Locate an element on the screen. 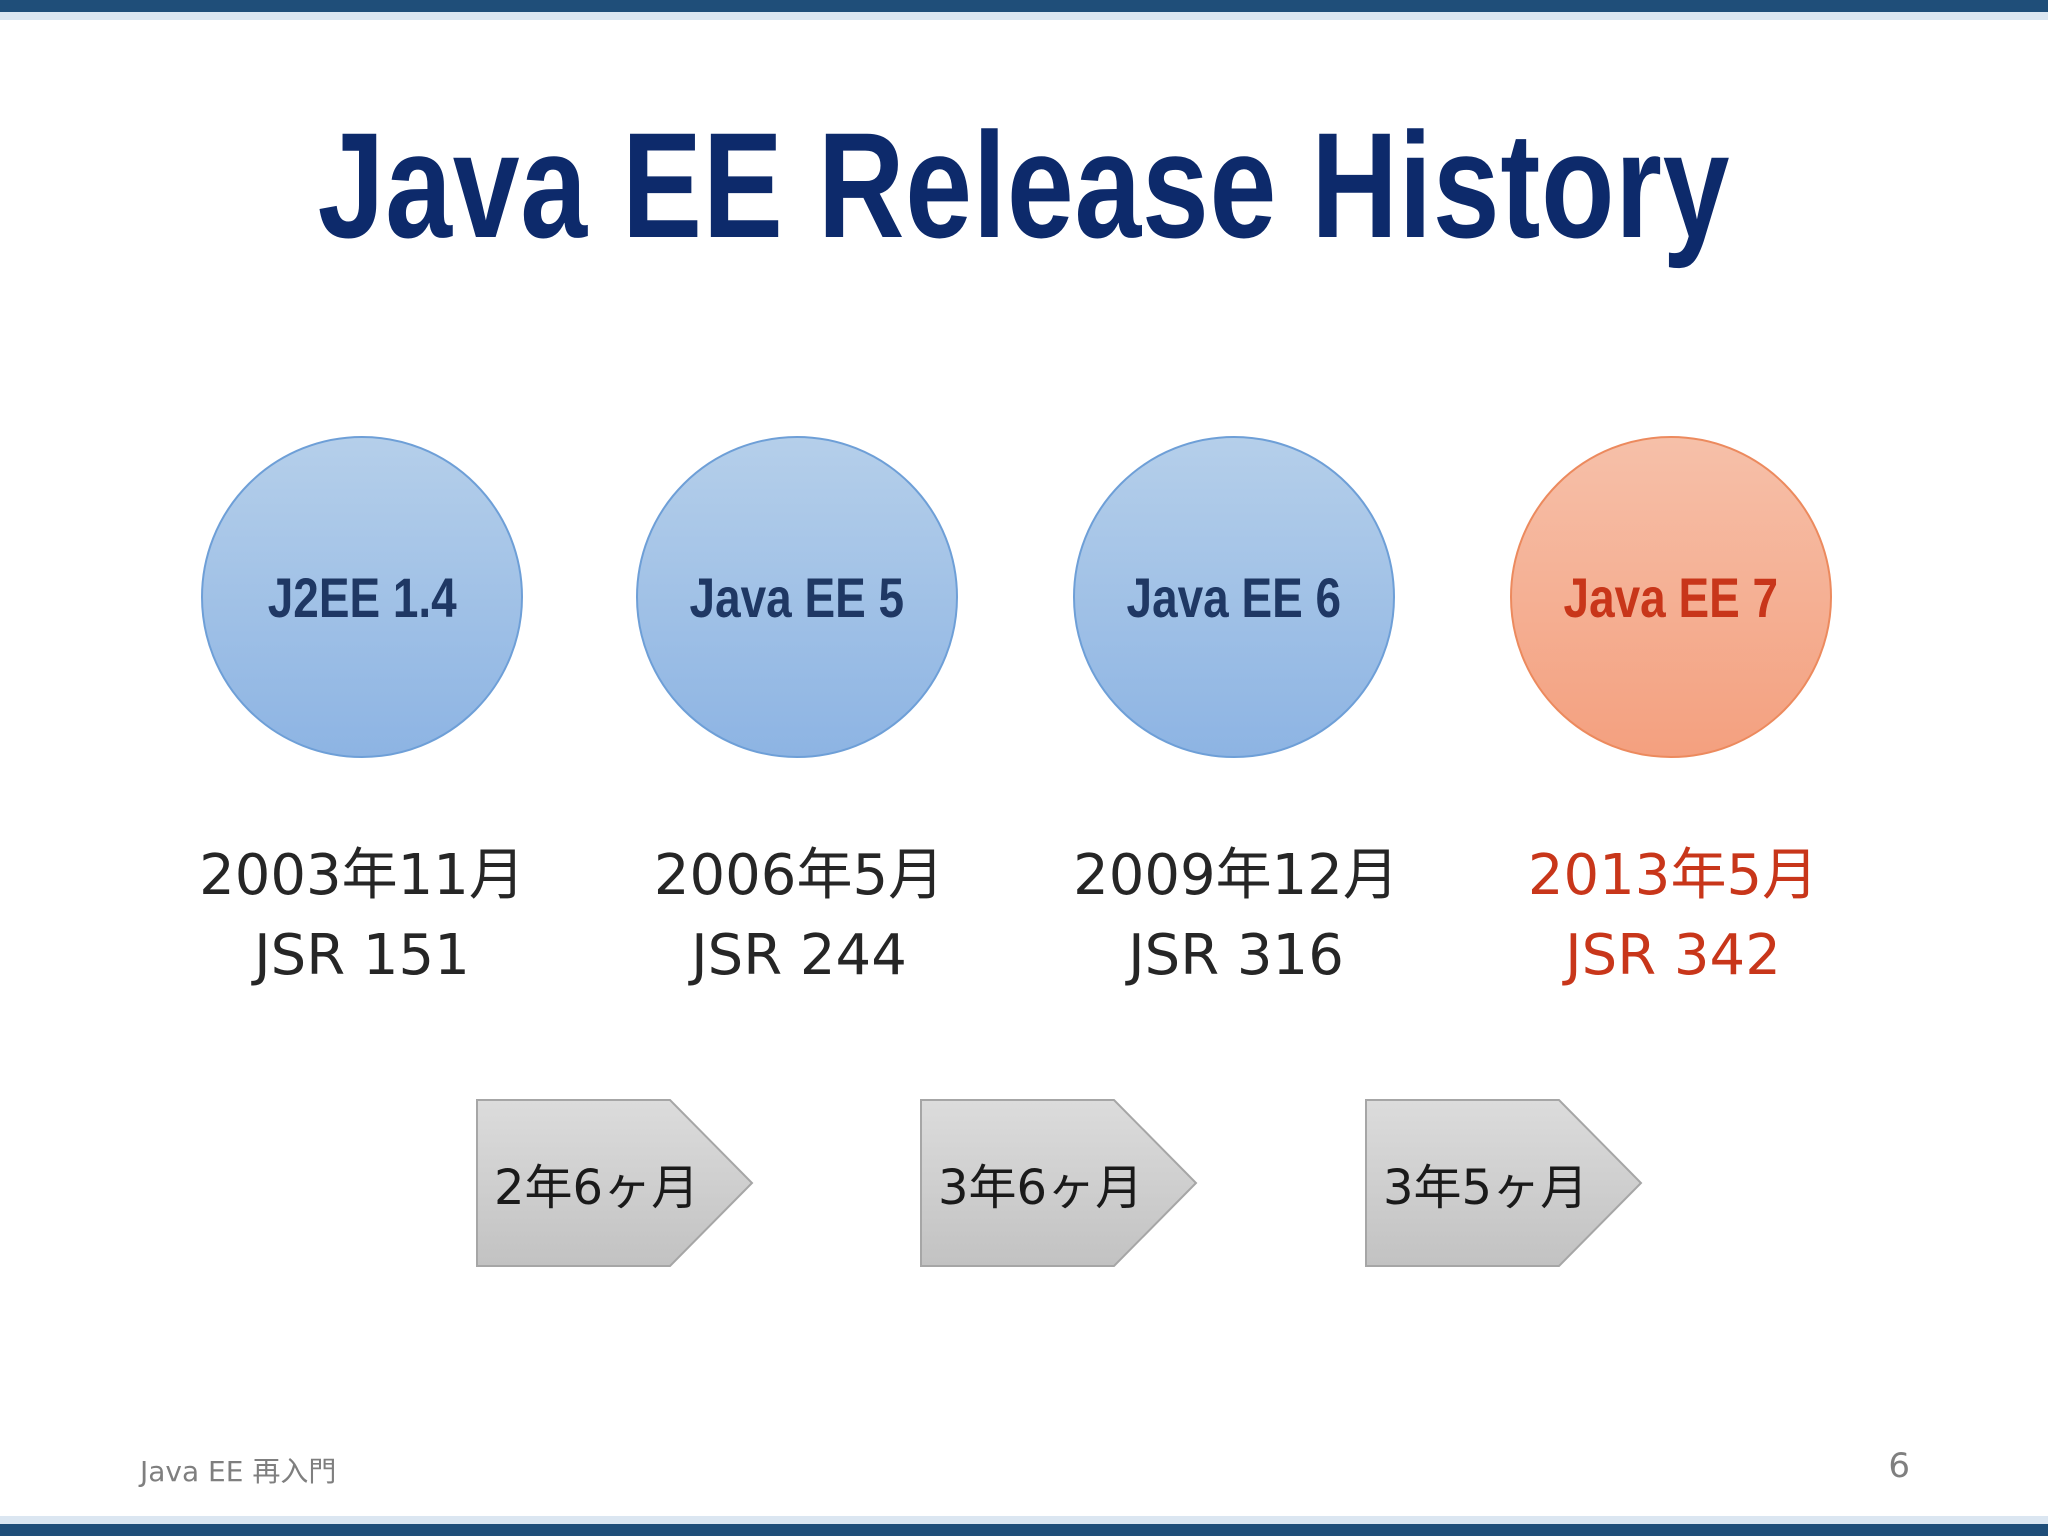 This screenshot has height=1536, width=2048. top-border-accent is located at coordinates (1024, 16).